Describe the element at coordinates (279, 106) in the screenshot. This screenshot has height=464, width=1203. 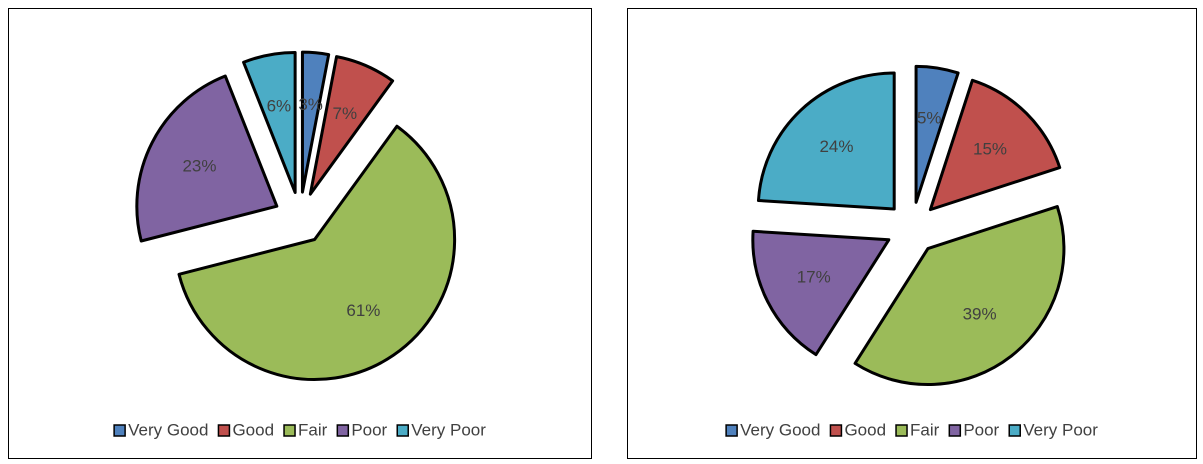
I see `data-label: 6%` at that location.